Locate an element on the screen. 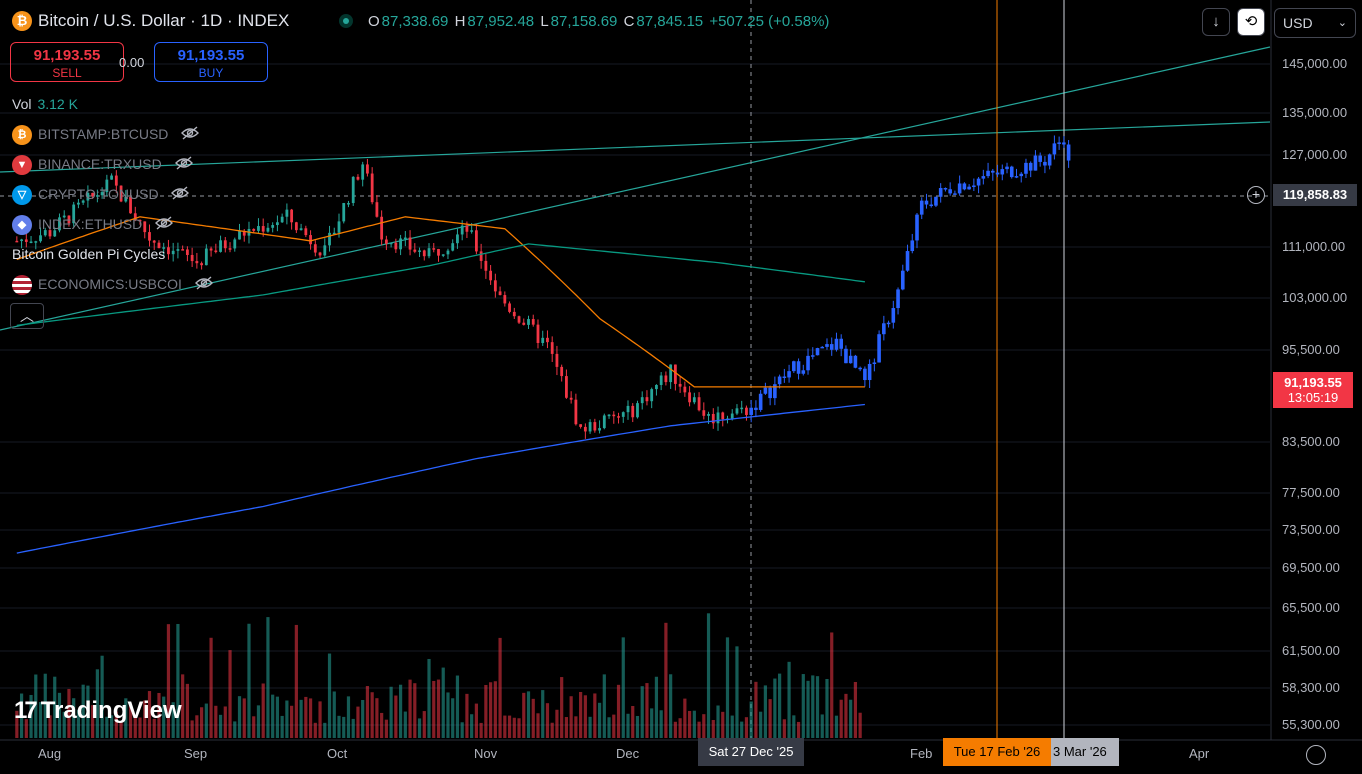  indicator-tonusd: ▽ CRYPTO:TONUSD is located at coordinates (101, 195).